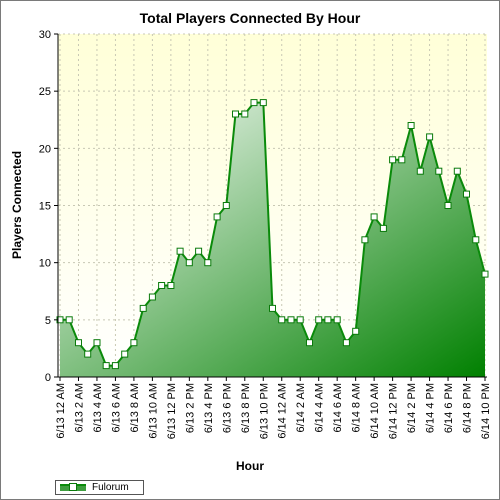 The height and width of the screenshot is (500, 500). I want to click on x-tick-label: 6/14 4 PM, so click(431, 408).